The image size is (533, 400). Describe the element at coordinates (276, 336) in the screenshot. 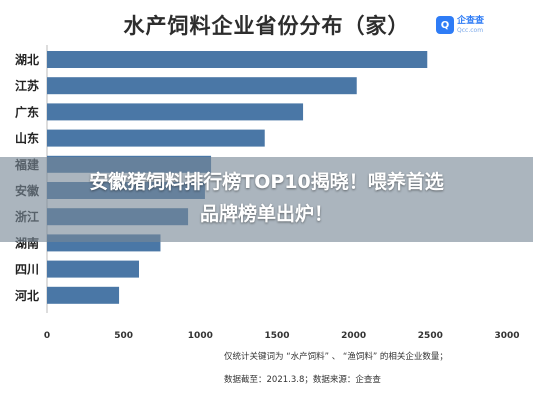

I see `x-tick-label-4: 1500` at that location.